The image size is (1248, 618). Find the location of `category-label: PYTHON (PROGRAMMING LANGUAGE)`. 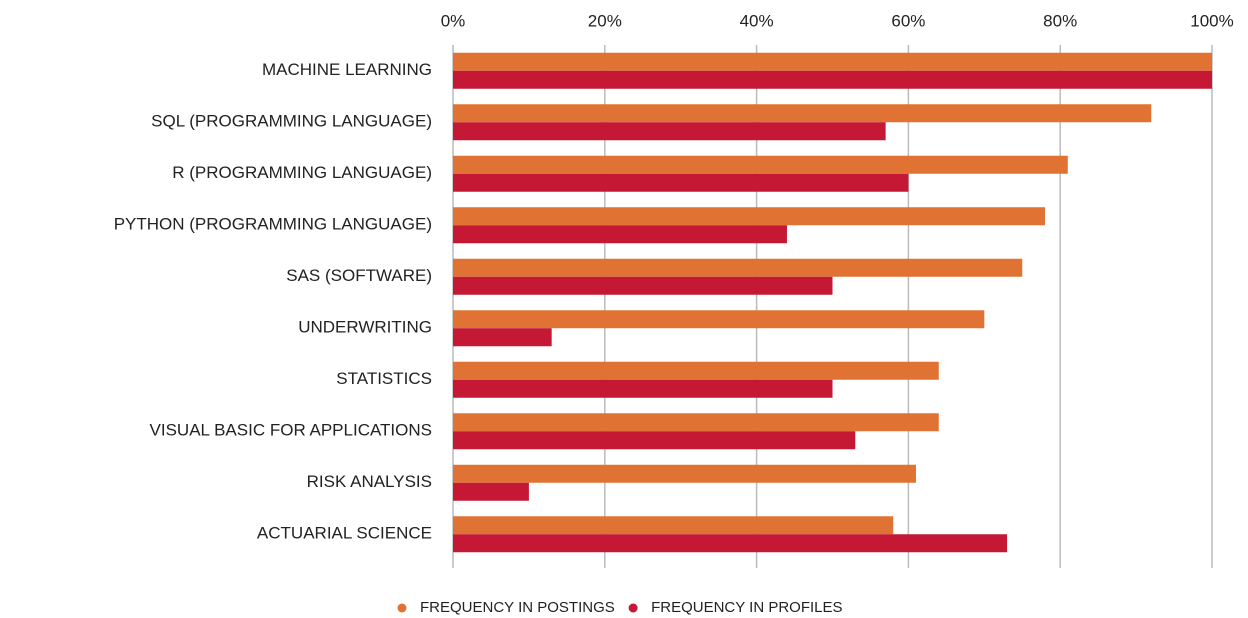

category-label: PYTHON (PROGRAMMING LANGUAGE) is located at coordinates (273, 224).